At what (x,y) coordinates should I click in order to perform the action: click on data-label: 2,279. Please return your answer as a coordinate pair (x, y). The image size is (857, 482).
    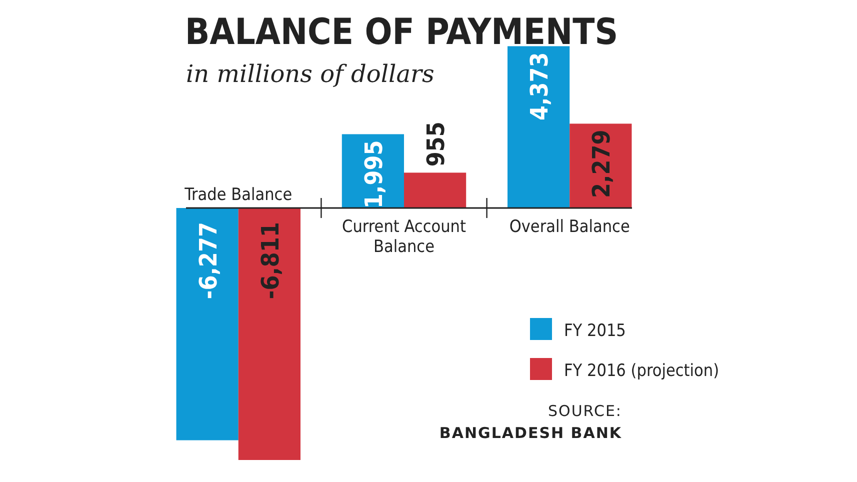
    Looking at the image, I should click on (602, 164).